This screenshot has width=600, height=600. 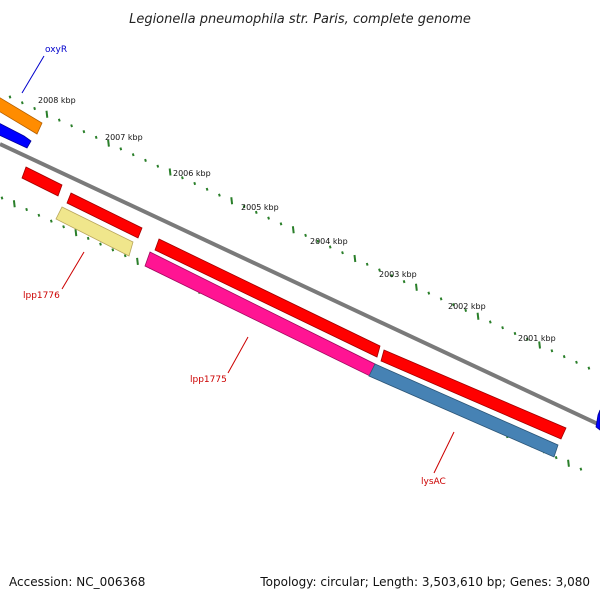 I want to click on gene-red-small, so click(x=42, y=181).